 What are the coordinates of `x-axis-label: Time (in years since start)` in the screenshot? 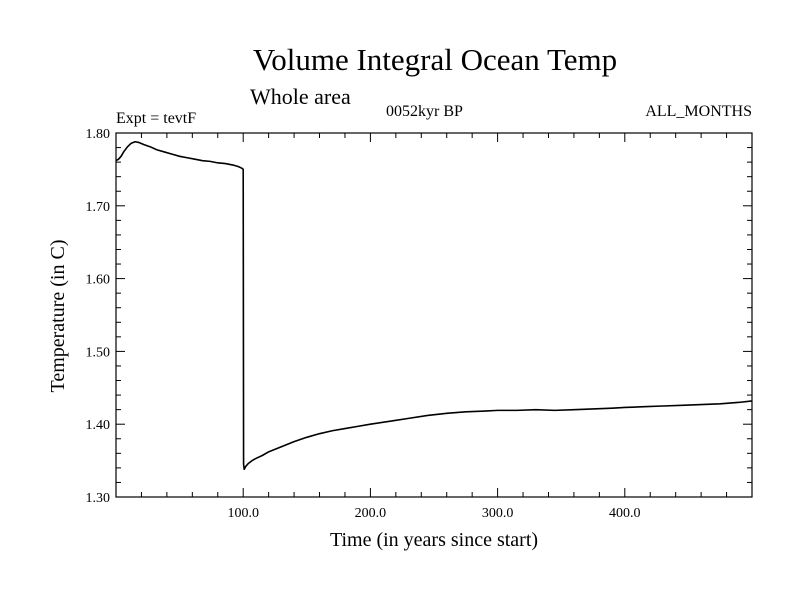 It's located at (434, 540).